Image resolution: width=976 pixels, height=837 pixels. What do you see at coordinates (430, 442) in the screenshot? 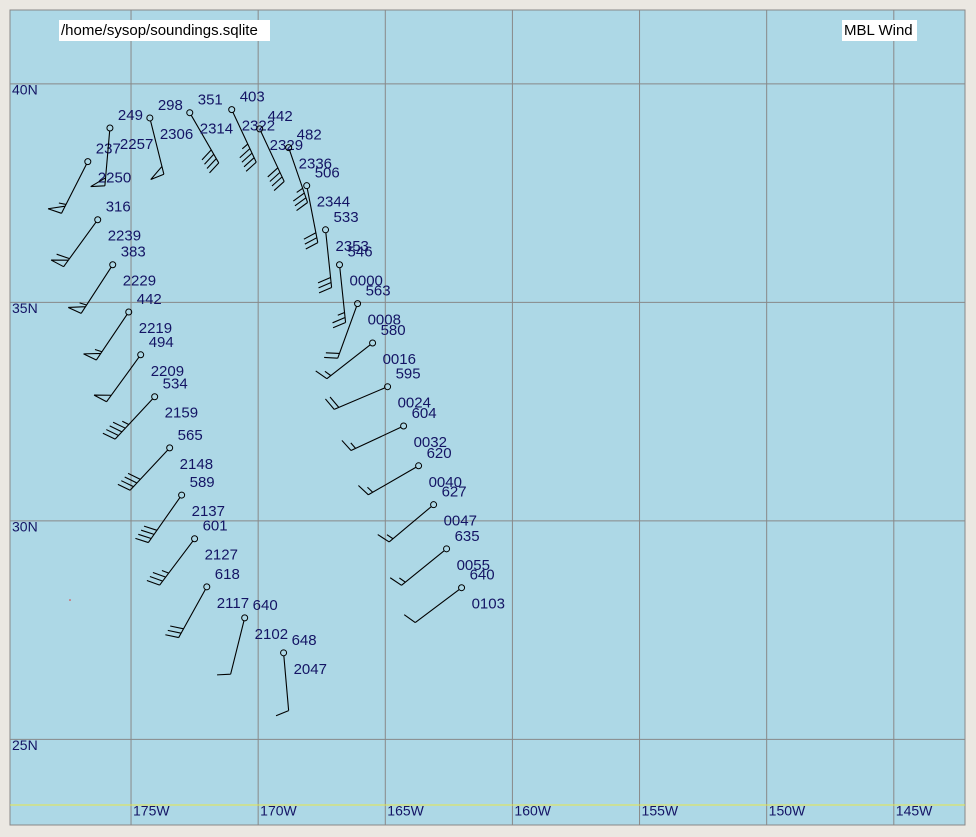
I see `station-time: 0032` at bounding box center [430, 442].